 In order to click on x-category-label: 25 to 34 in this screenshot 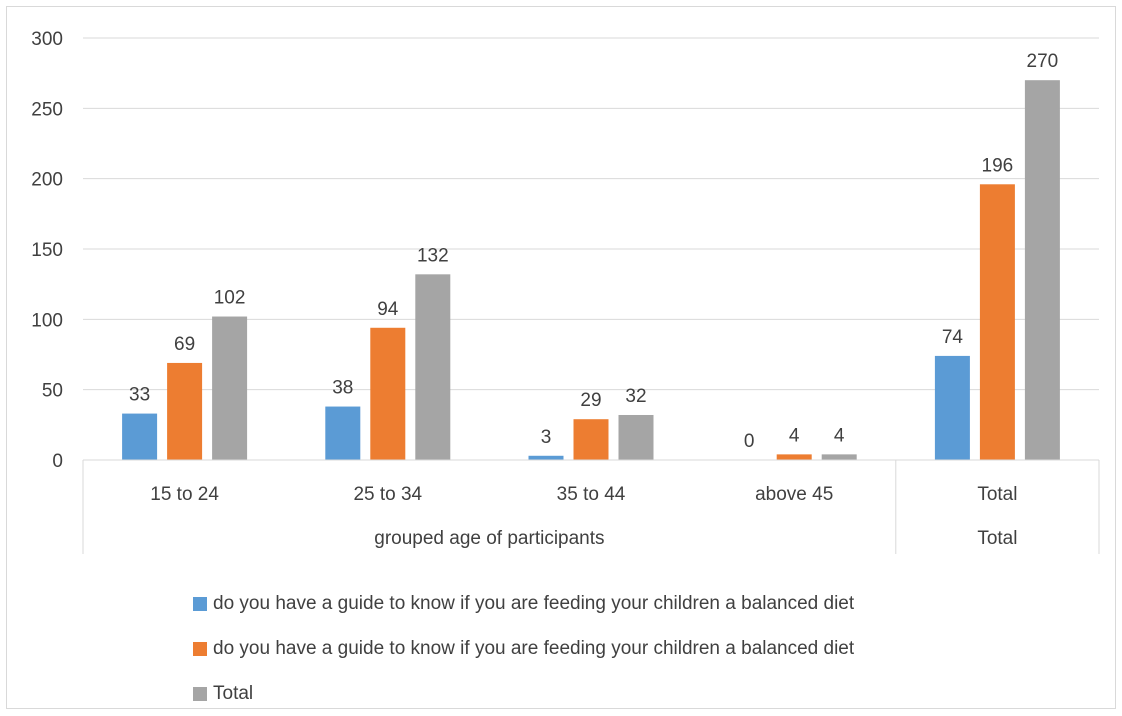, I will do `click(387, 494)`.